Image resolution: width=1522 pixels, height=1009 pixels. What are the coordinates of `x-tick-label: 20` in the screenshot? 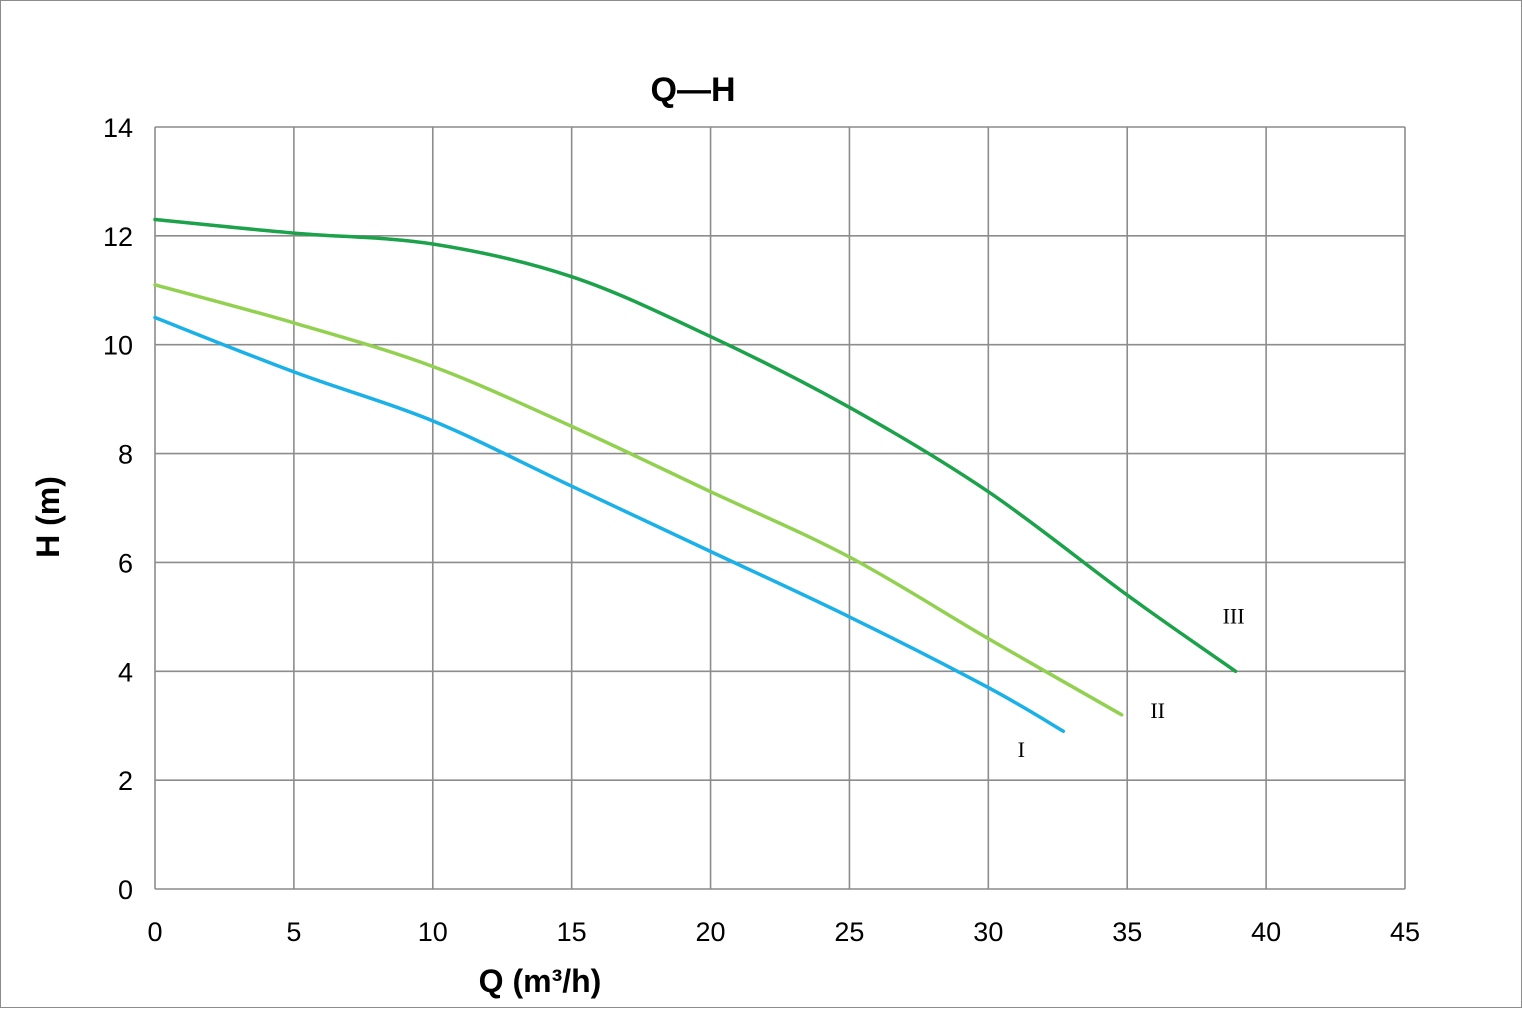 It's located at (711, 932).